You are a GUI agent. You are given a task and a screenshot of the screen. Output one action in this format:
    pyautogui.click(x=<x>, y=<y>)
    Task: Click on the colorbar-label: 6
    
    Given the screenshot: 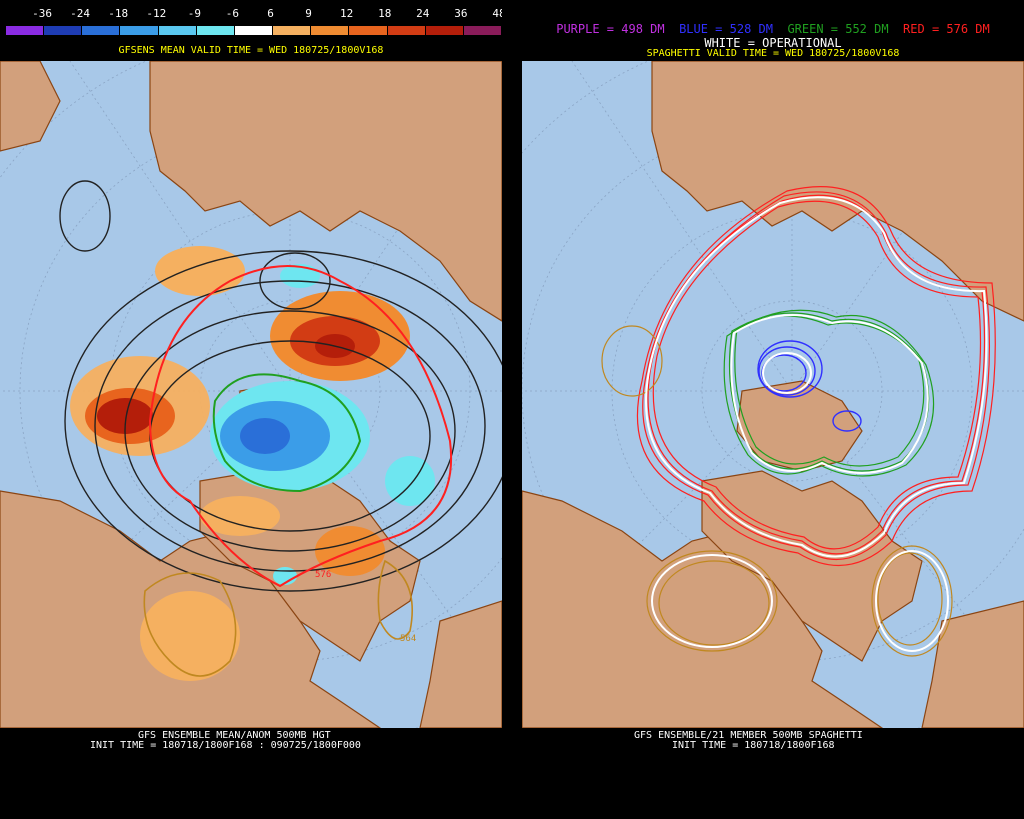 What is the action you would take?
    pyautogui.click(x=270, y=13)
    